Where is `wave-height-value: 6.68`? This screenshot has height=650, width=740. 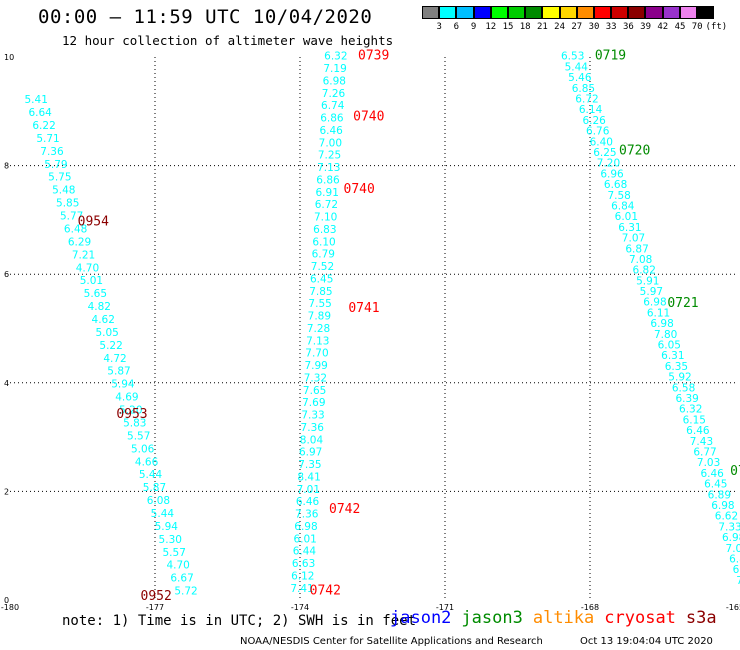 wave-height-value: 6.68 is located at coordinates (615, 185).